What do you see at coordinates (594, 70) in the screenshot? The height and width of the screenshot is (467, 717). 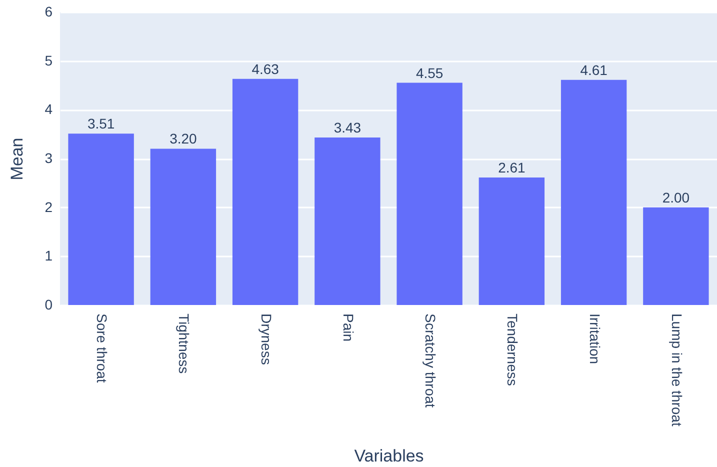 I see `data-label: 4.61` at bounding box center [594, 70].